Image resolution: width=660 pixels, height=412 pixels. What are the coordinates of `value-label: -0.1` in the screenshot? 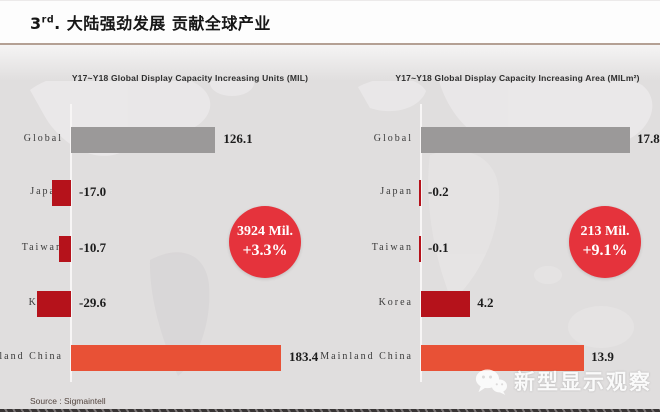 It's located at (438, 247).